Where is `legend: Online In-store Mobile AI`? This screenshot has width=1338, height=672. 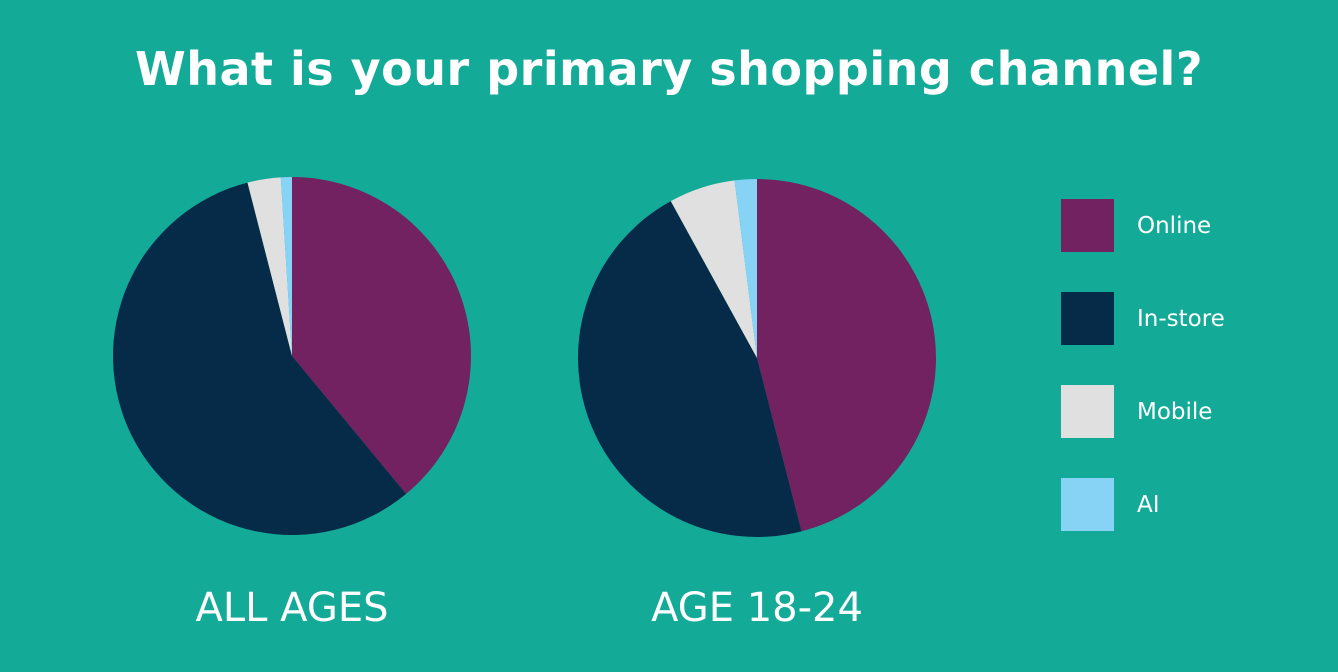
legend: Online In-store Mobile AI is located at coordinates (1143, 385).